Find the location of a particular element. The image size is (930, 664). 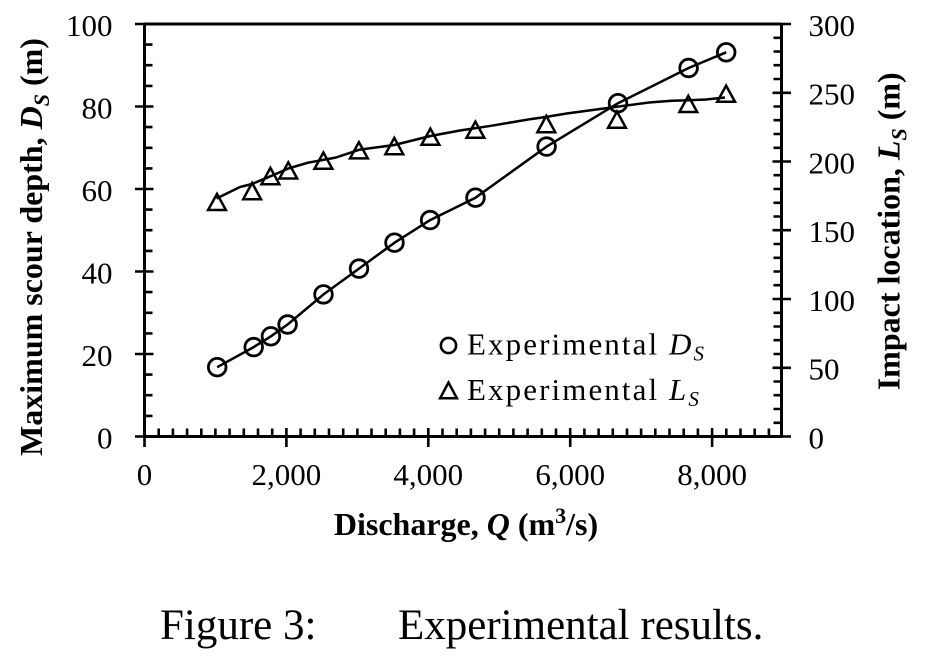

svg-text: 2,000 is located at coordinates (287, 474).